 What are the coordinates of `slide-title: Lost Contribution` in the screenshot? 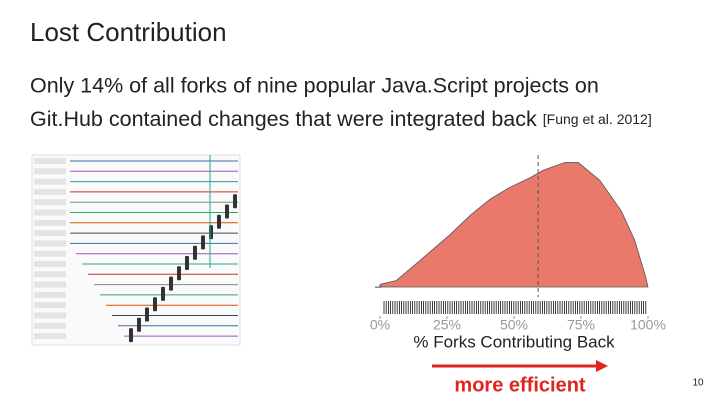 It's located at (128, 32).